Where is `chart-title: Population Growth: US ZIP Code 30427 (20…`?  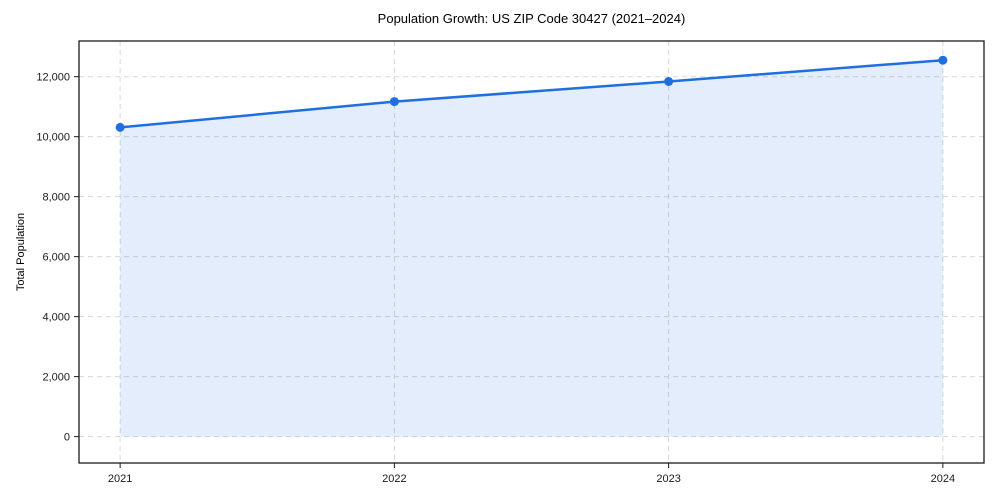 chart-title: Population Growth: US ZIP Code 30427 (20… is located at coordinates (531, 18).